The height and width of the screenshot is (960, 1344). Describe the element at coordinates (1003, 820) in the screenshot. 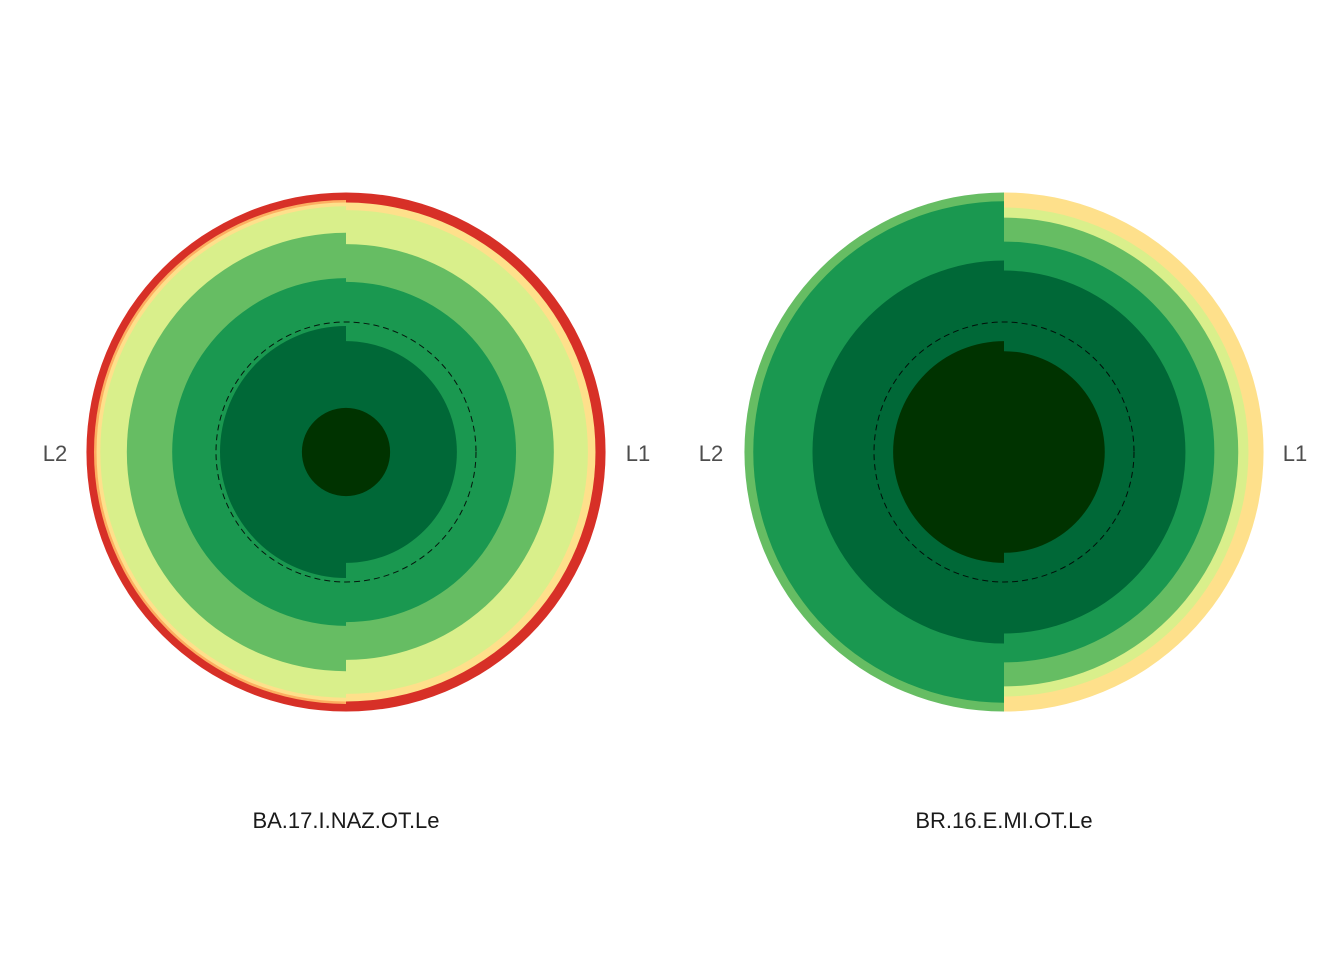

I see `panel-title: BR.16.E.MI.OT.Le` at that location.